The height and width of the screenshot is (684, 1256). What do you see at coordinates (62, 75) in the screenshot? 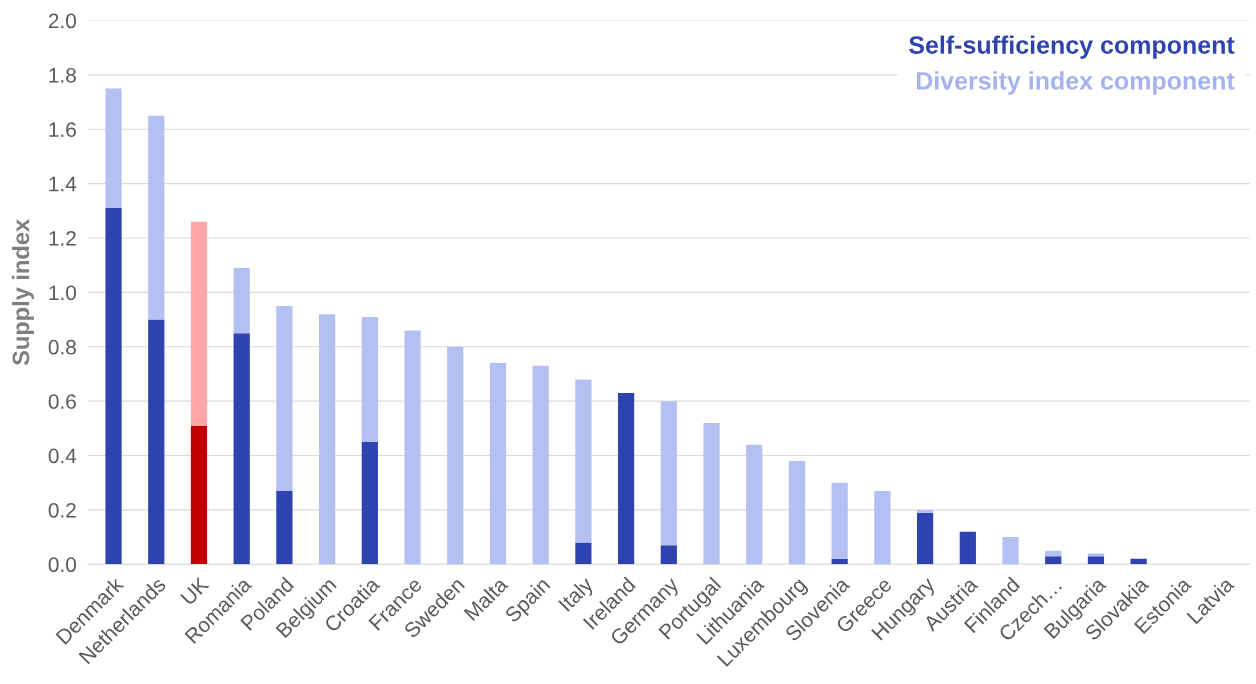
I see `y-tick-label: 1.8` at bounding box center [62, 75].